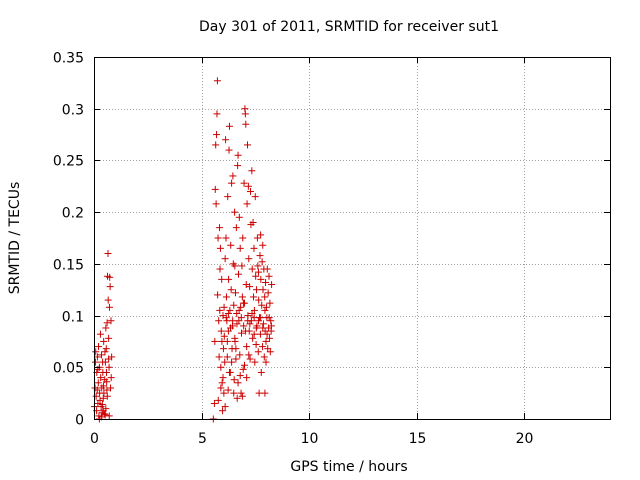  I want to click on y-axis-title: SRMTID / TECUs, so click(15, 238).